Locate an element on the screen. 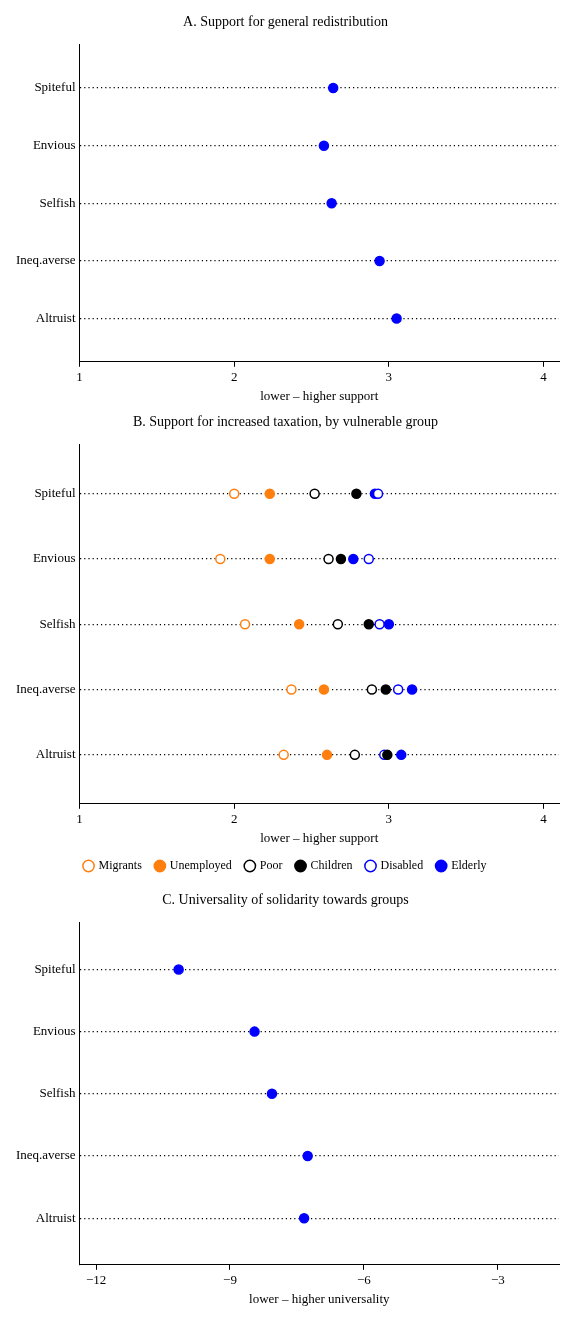  legend-label: Disabled is located at coordinates (402, 865).